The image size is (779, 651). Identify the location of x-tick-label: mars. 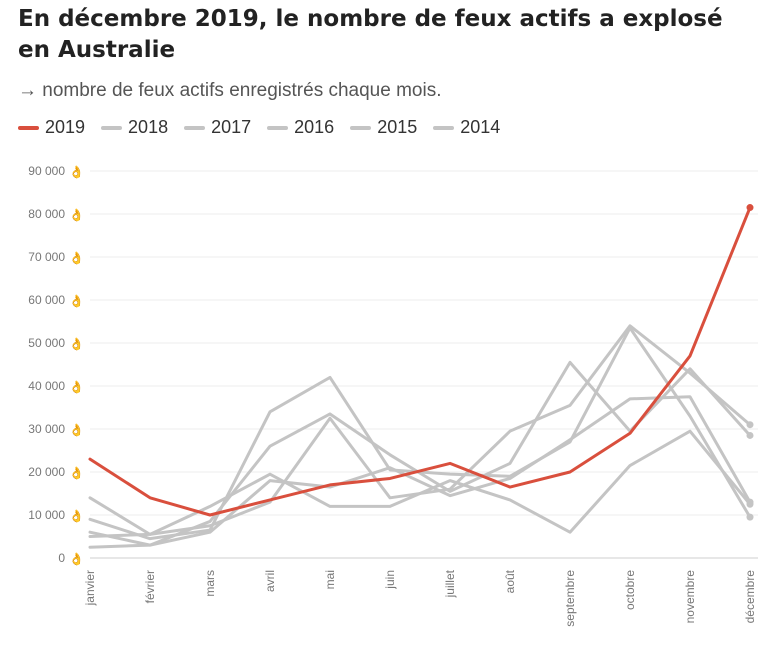
(210, 583).